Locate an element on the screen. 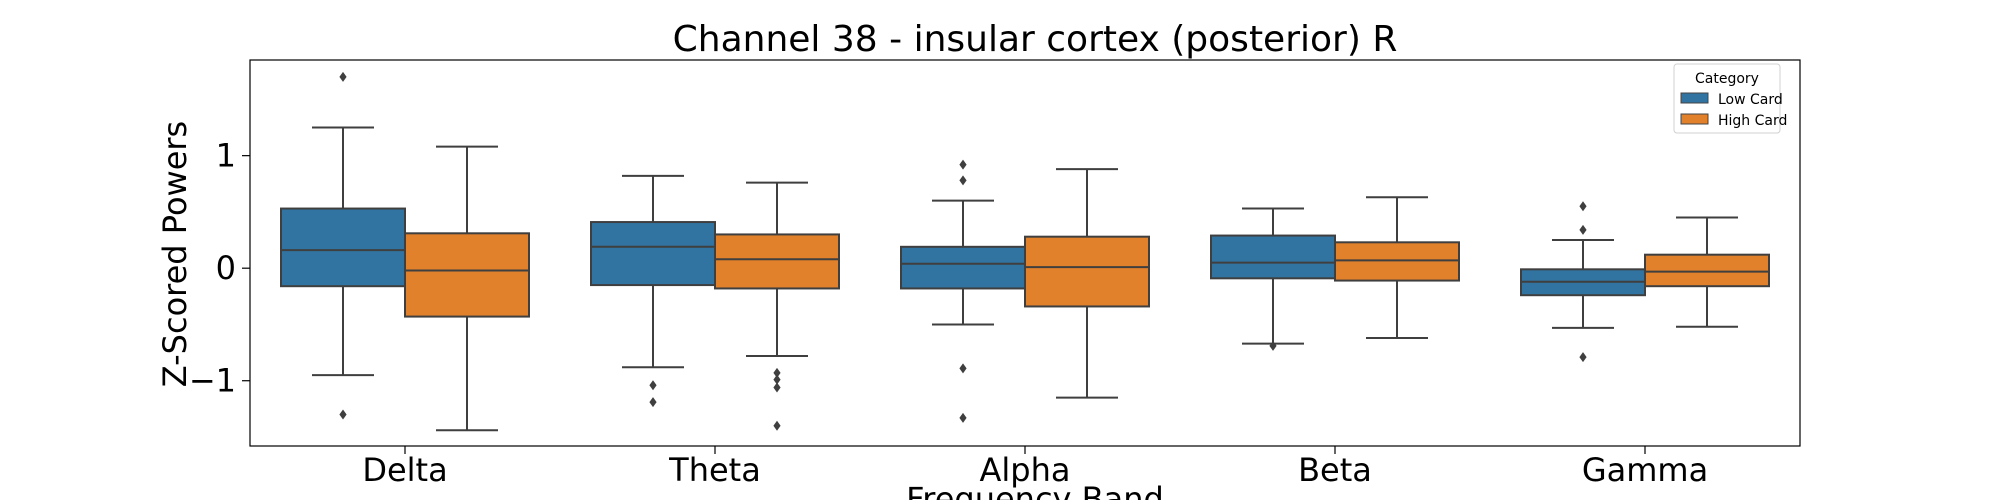  y-tick-label-2: −1 is located at coordinates (212, 381).